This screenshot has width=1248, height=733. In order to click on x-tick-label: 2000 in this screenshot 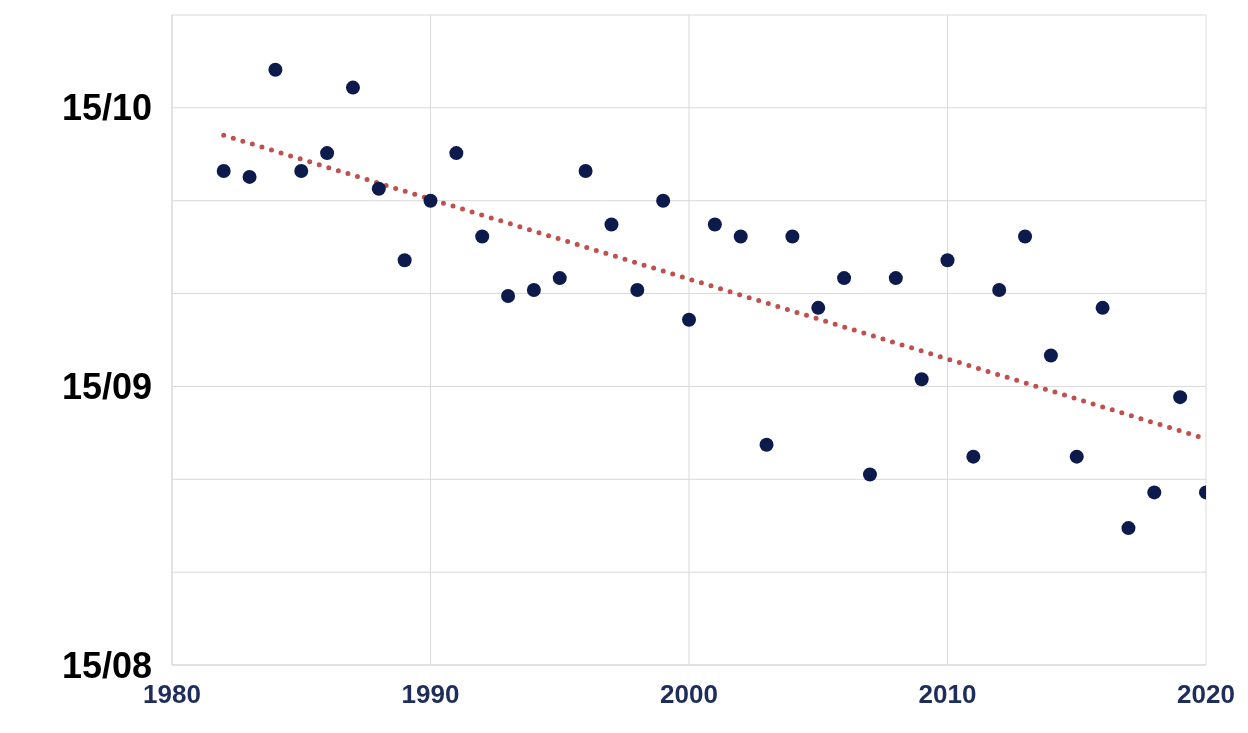, I will do `click(689, 694)`.